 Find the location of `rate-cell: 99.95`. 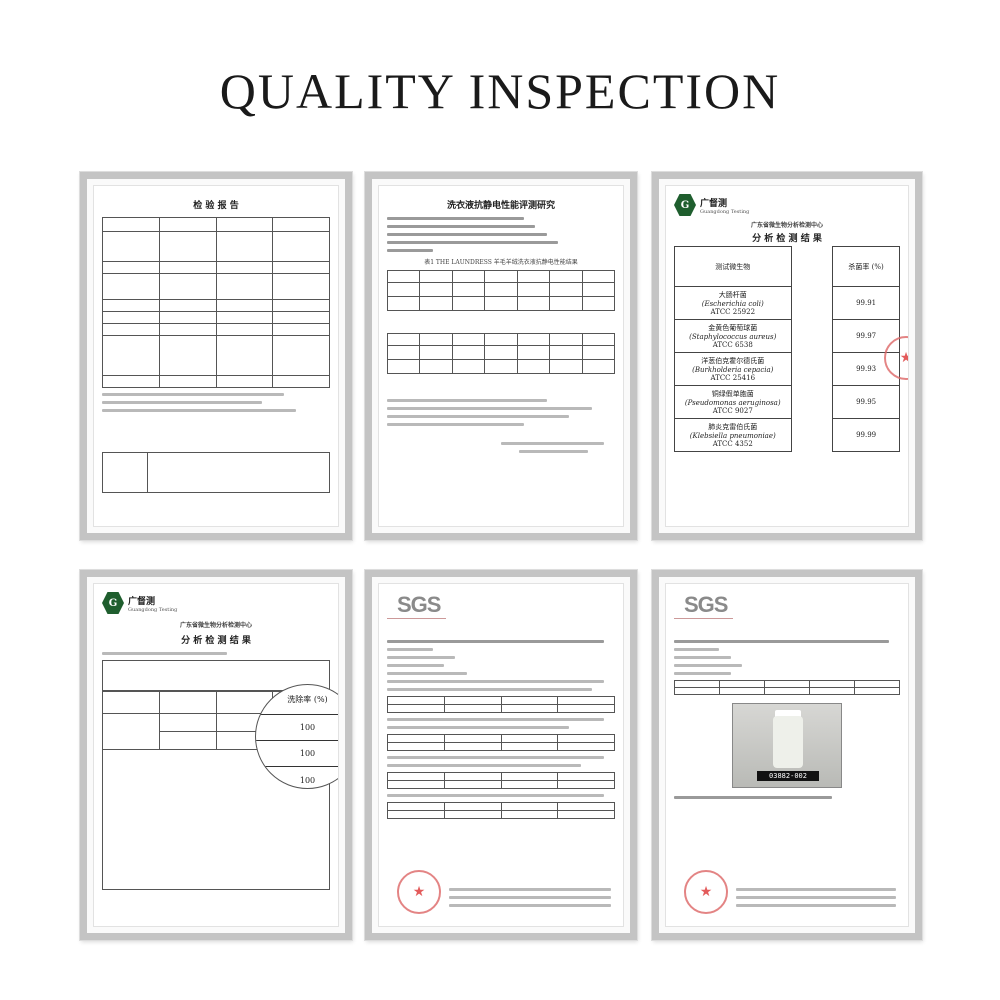

rate-cell: 99.95 is located at coordinates (866, 402).